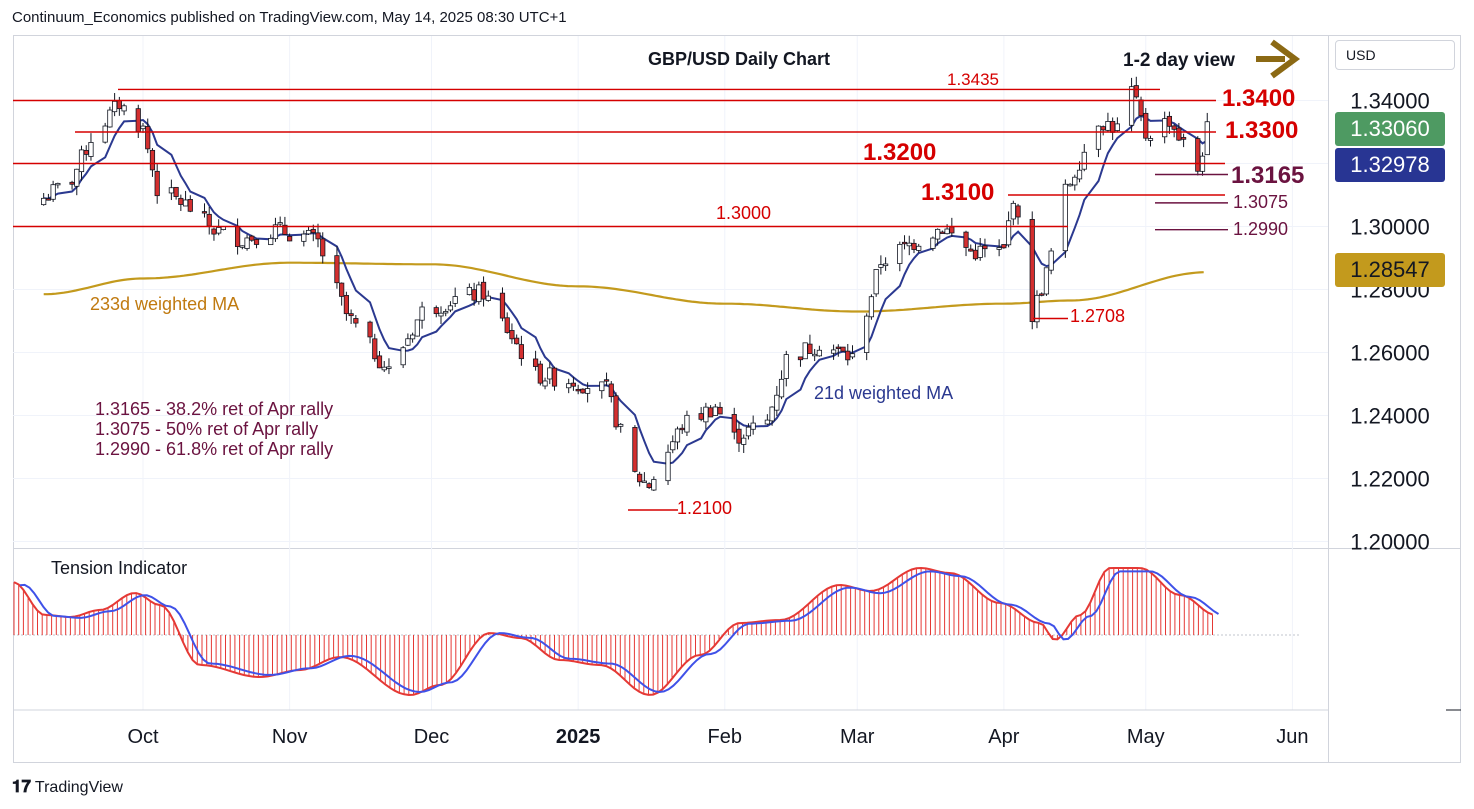 The height and width of the screenshot is (809, 1474). What do you see at coordinates (973, 79) in the screenshot?
I see `level-label-13435: 1.3435` at bounding box center [973, 79].